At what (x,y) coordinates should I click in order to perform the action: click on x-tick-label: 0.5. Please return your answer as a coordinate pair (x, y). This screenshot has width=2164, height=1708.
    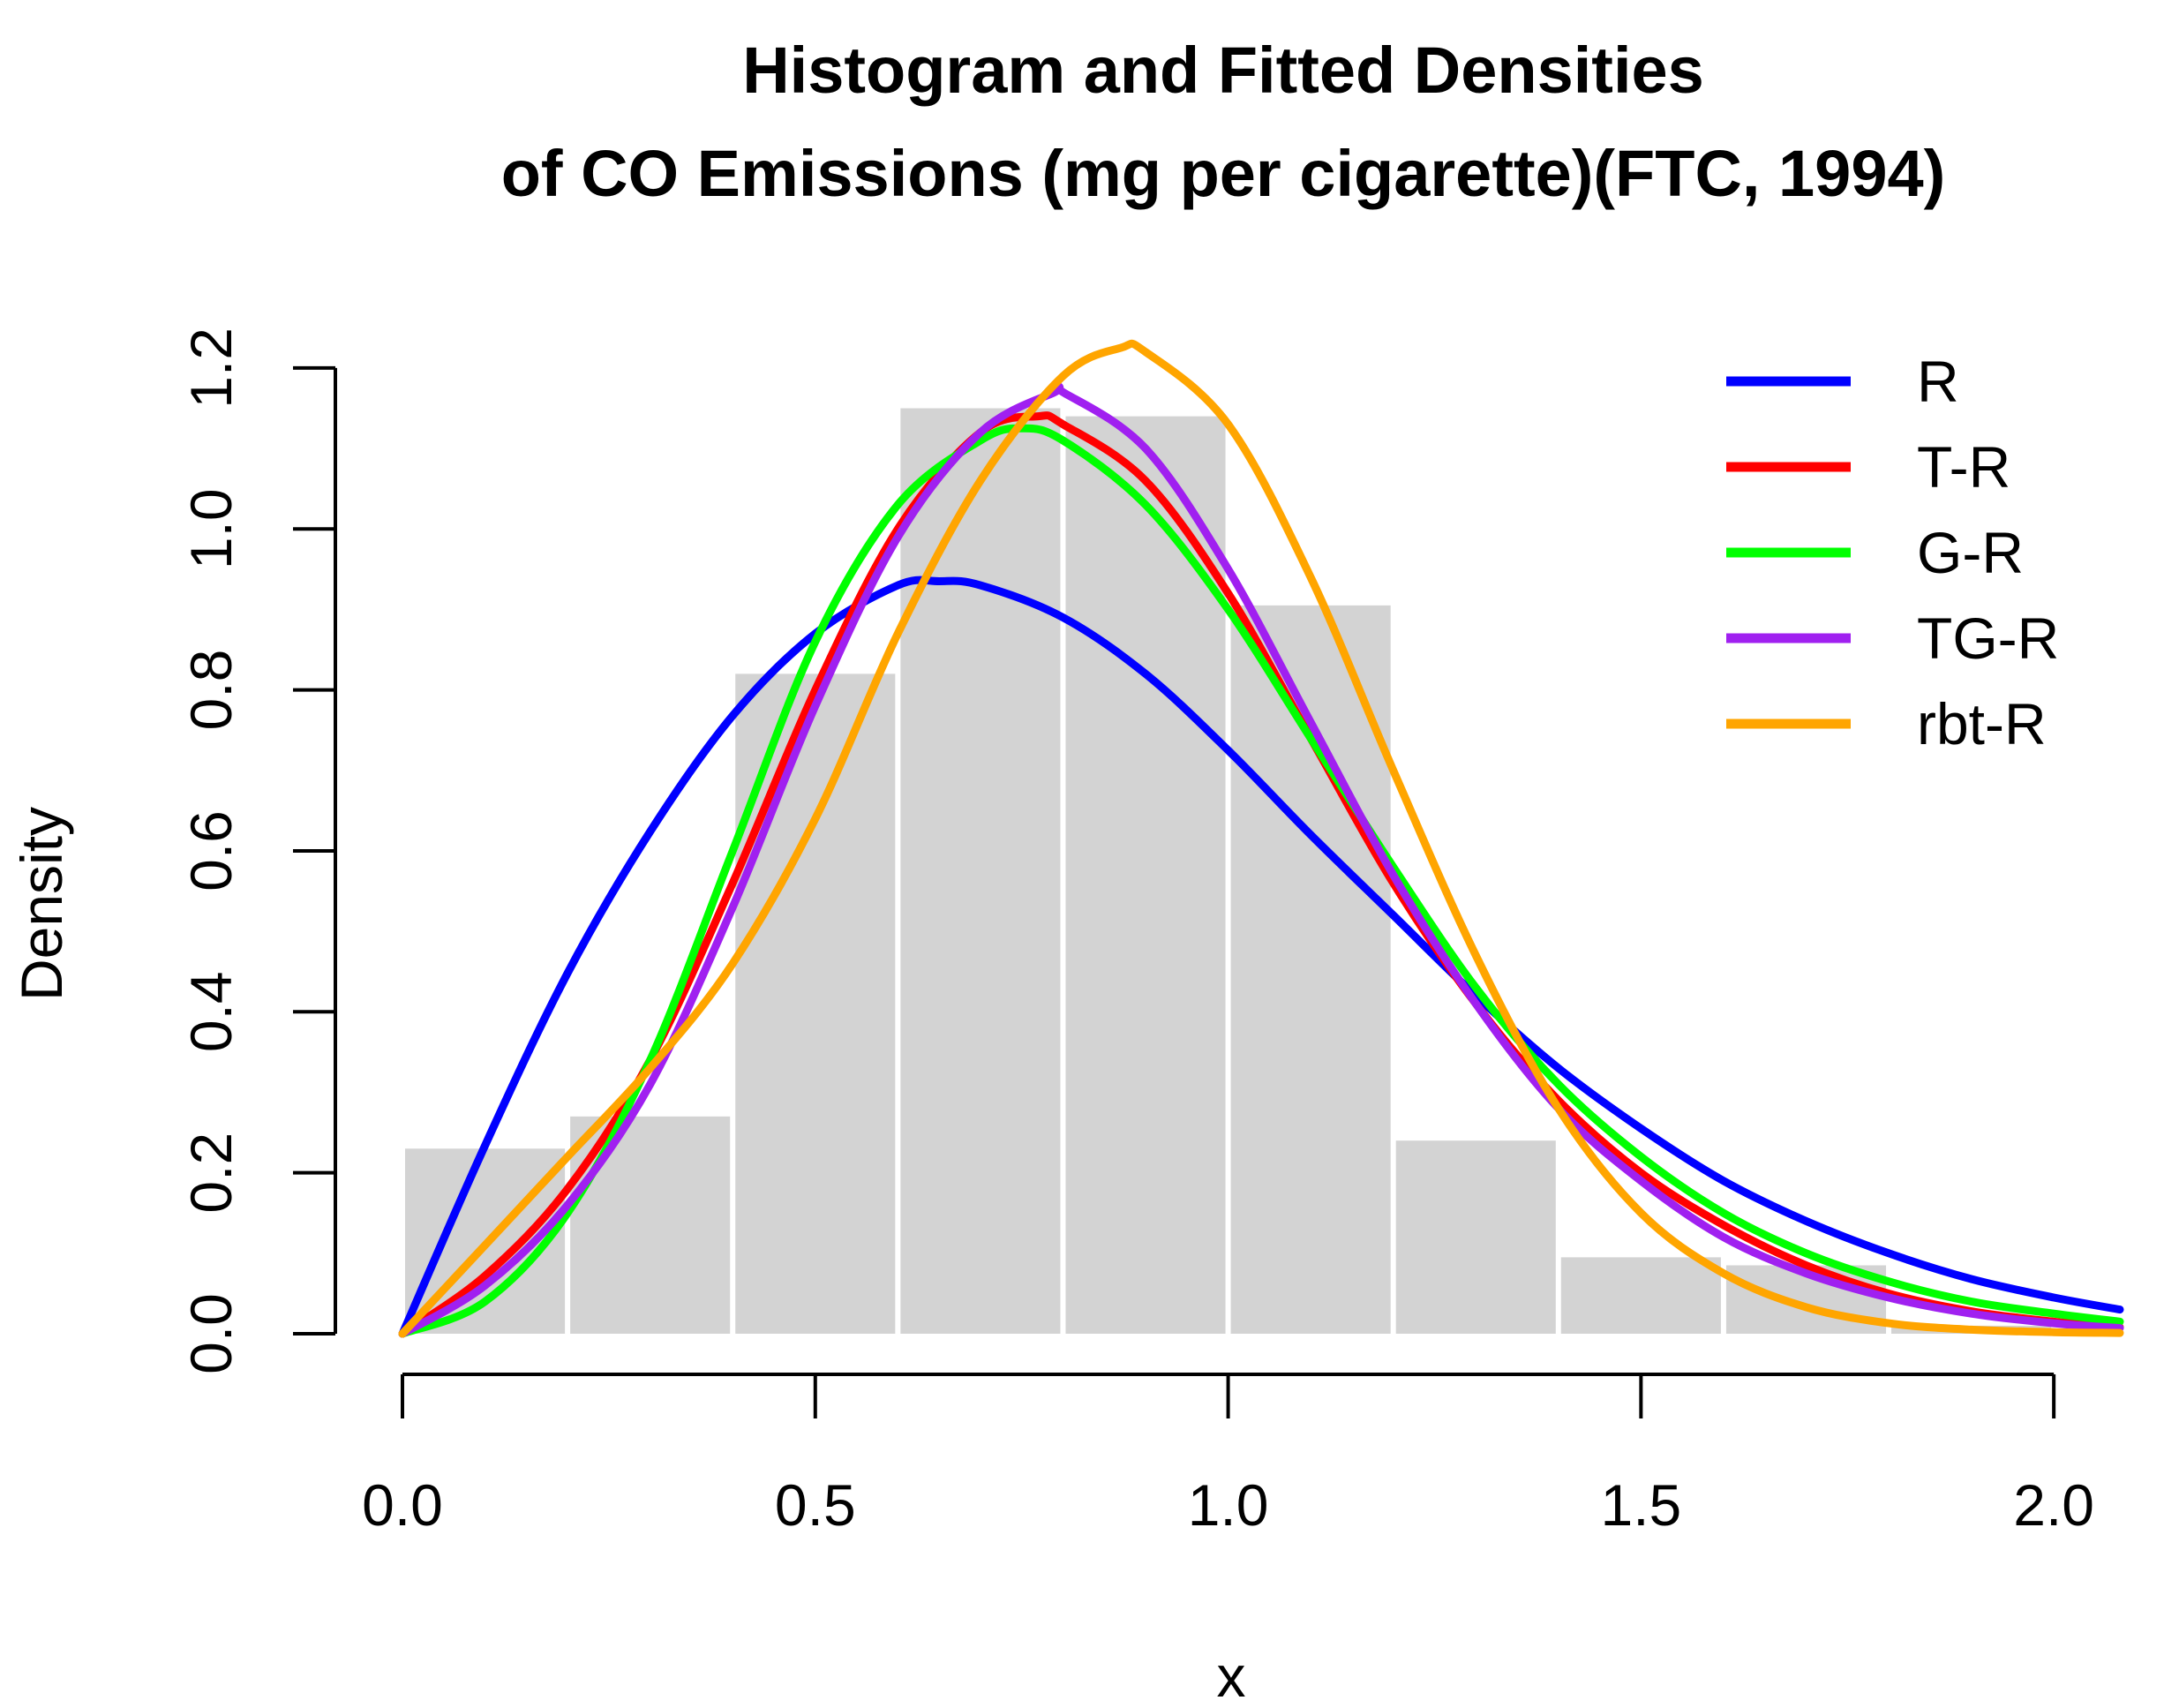
    Looking at the image, I should click on (815, 1505).